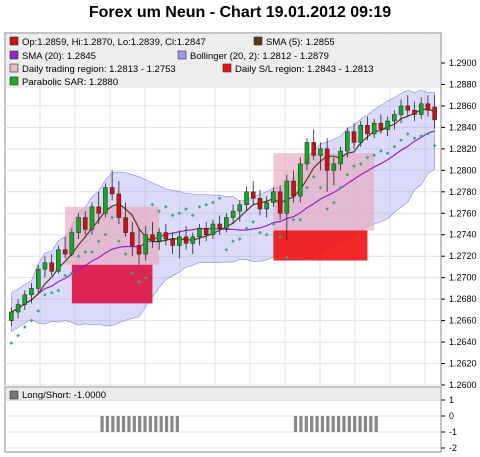  What do you see at coordinates (70, 82) in the screenshot?
I see `legend-label: Parabolic SAR: 1.2880` at bounding box center [70, 82].